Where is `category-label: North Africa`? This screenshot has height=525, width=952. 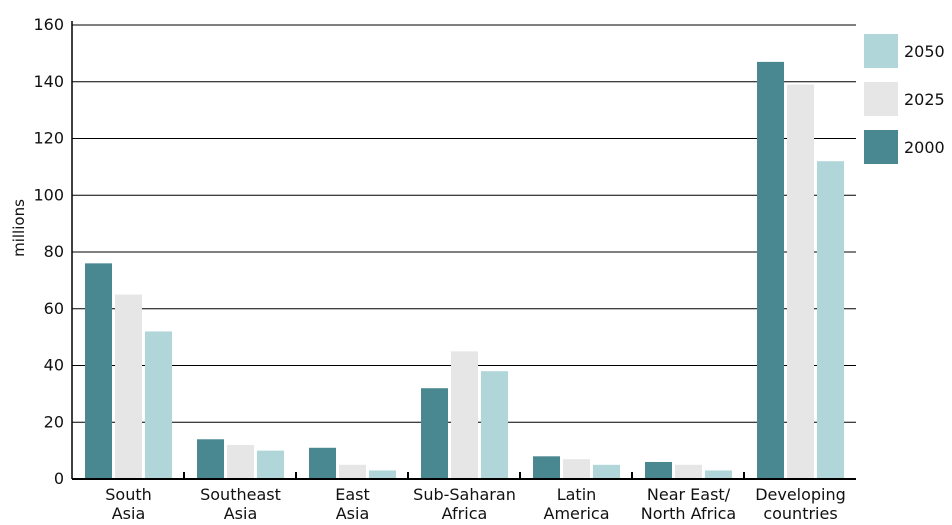 category-label: North Africa is located at coordinates (688, 513).